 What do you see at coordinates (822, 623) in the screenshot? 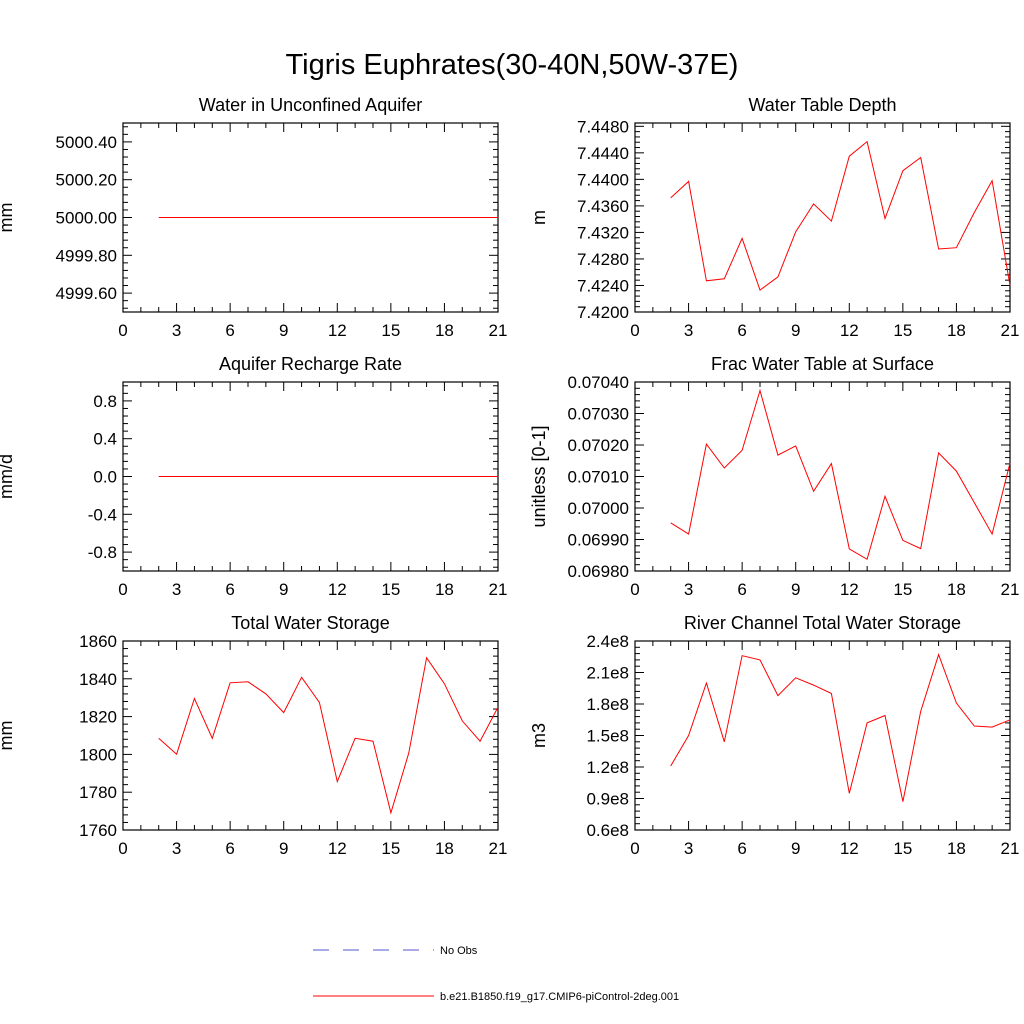
I see `panel-title: River Channel Total Water Storage` at bounding box center [822, 623].